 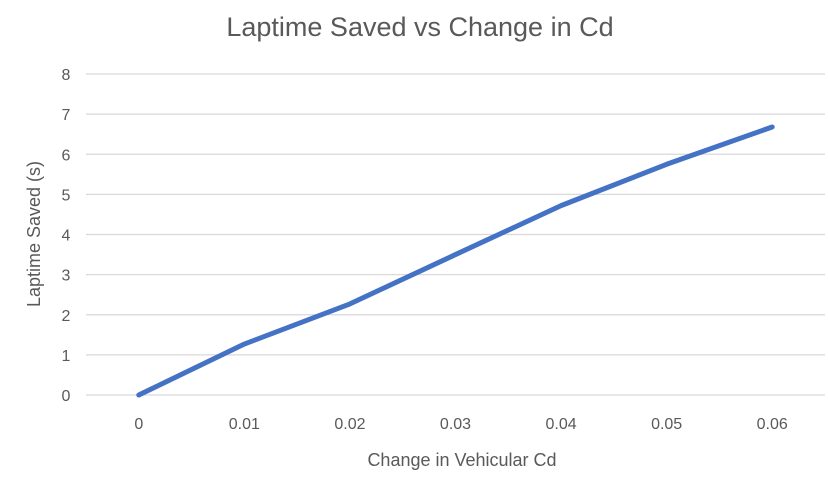 What do you see at coordinates (244, 424) in the screenshot?
I see `x-tick-label: 0.01` at bounding box center [244, 424].